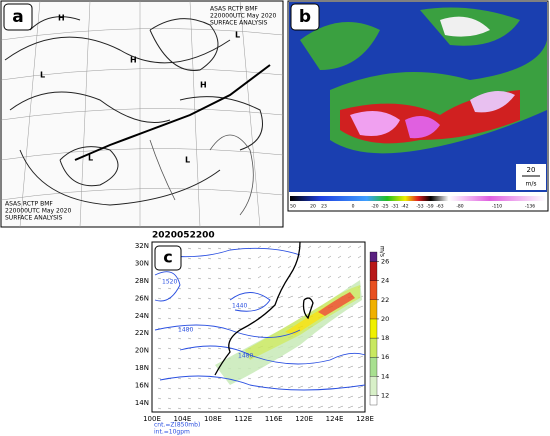 The image size is (550, 436). Describe the element at coordinates (429, 207) in the screenshot. I see `colorbar-label: -59` at that location.